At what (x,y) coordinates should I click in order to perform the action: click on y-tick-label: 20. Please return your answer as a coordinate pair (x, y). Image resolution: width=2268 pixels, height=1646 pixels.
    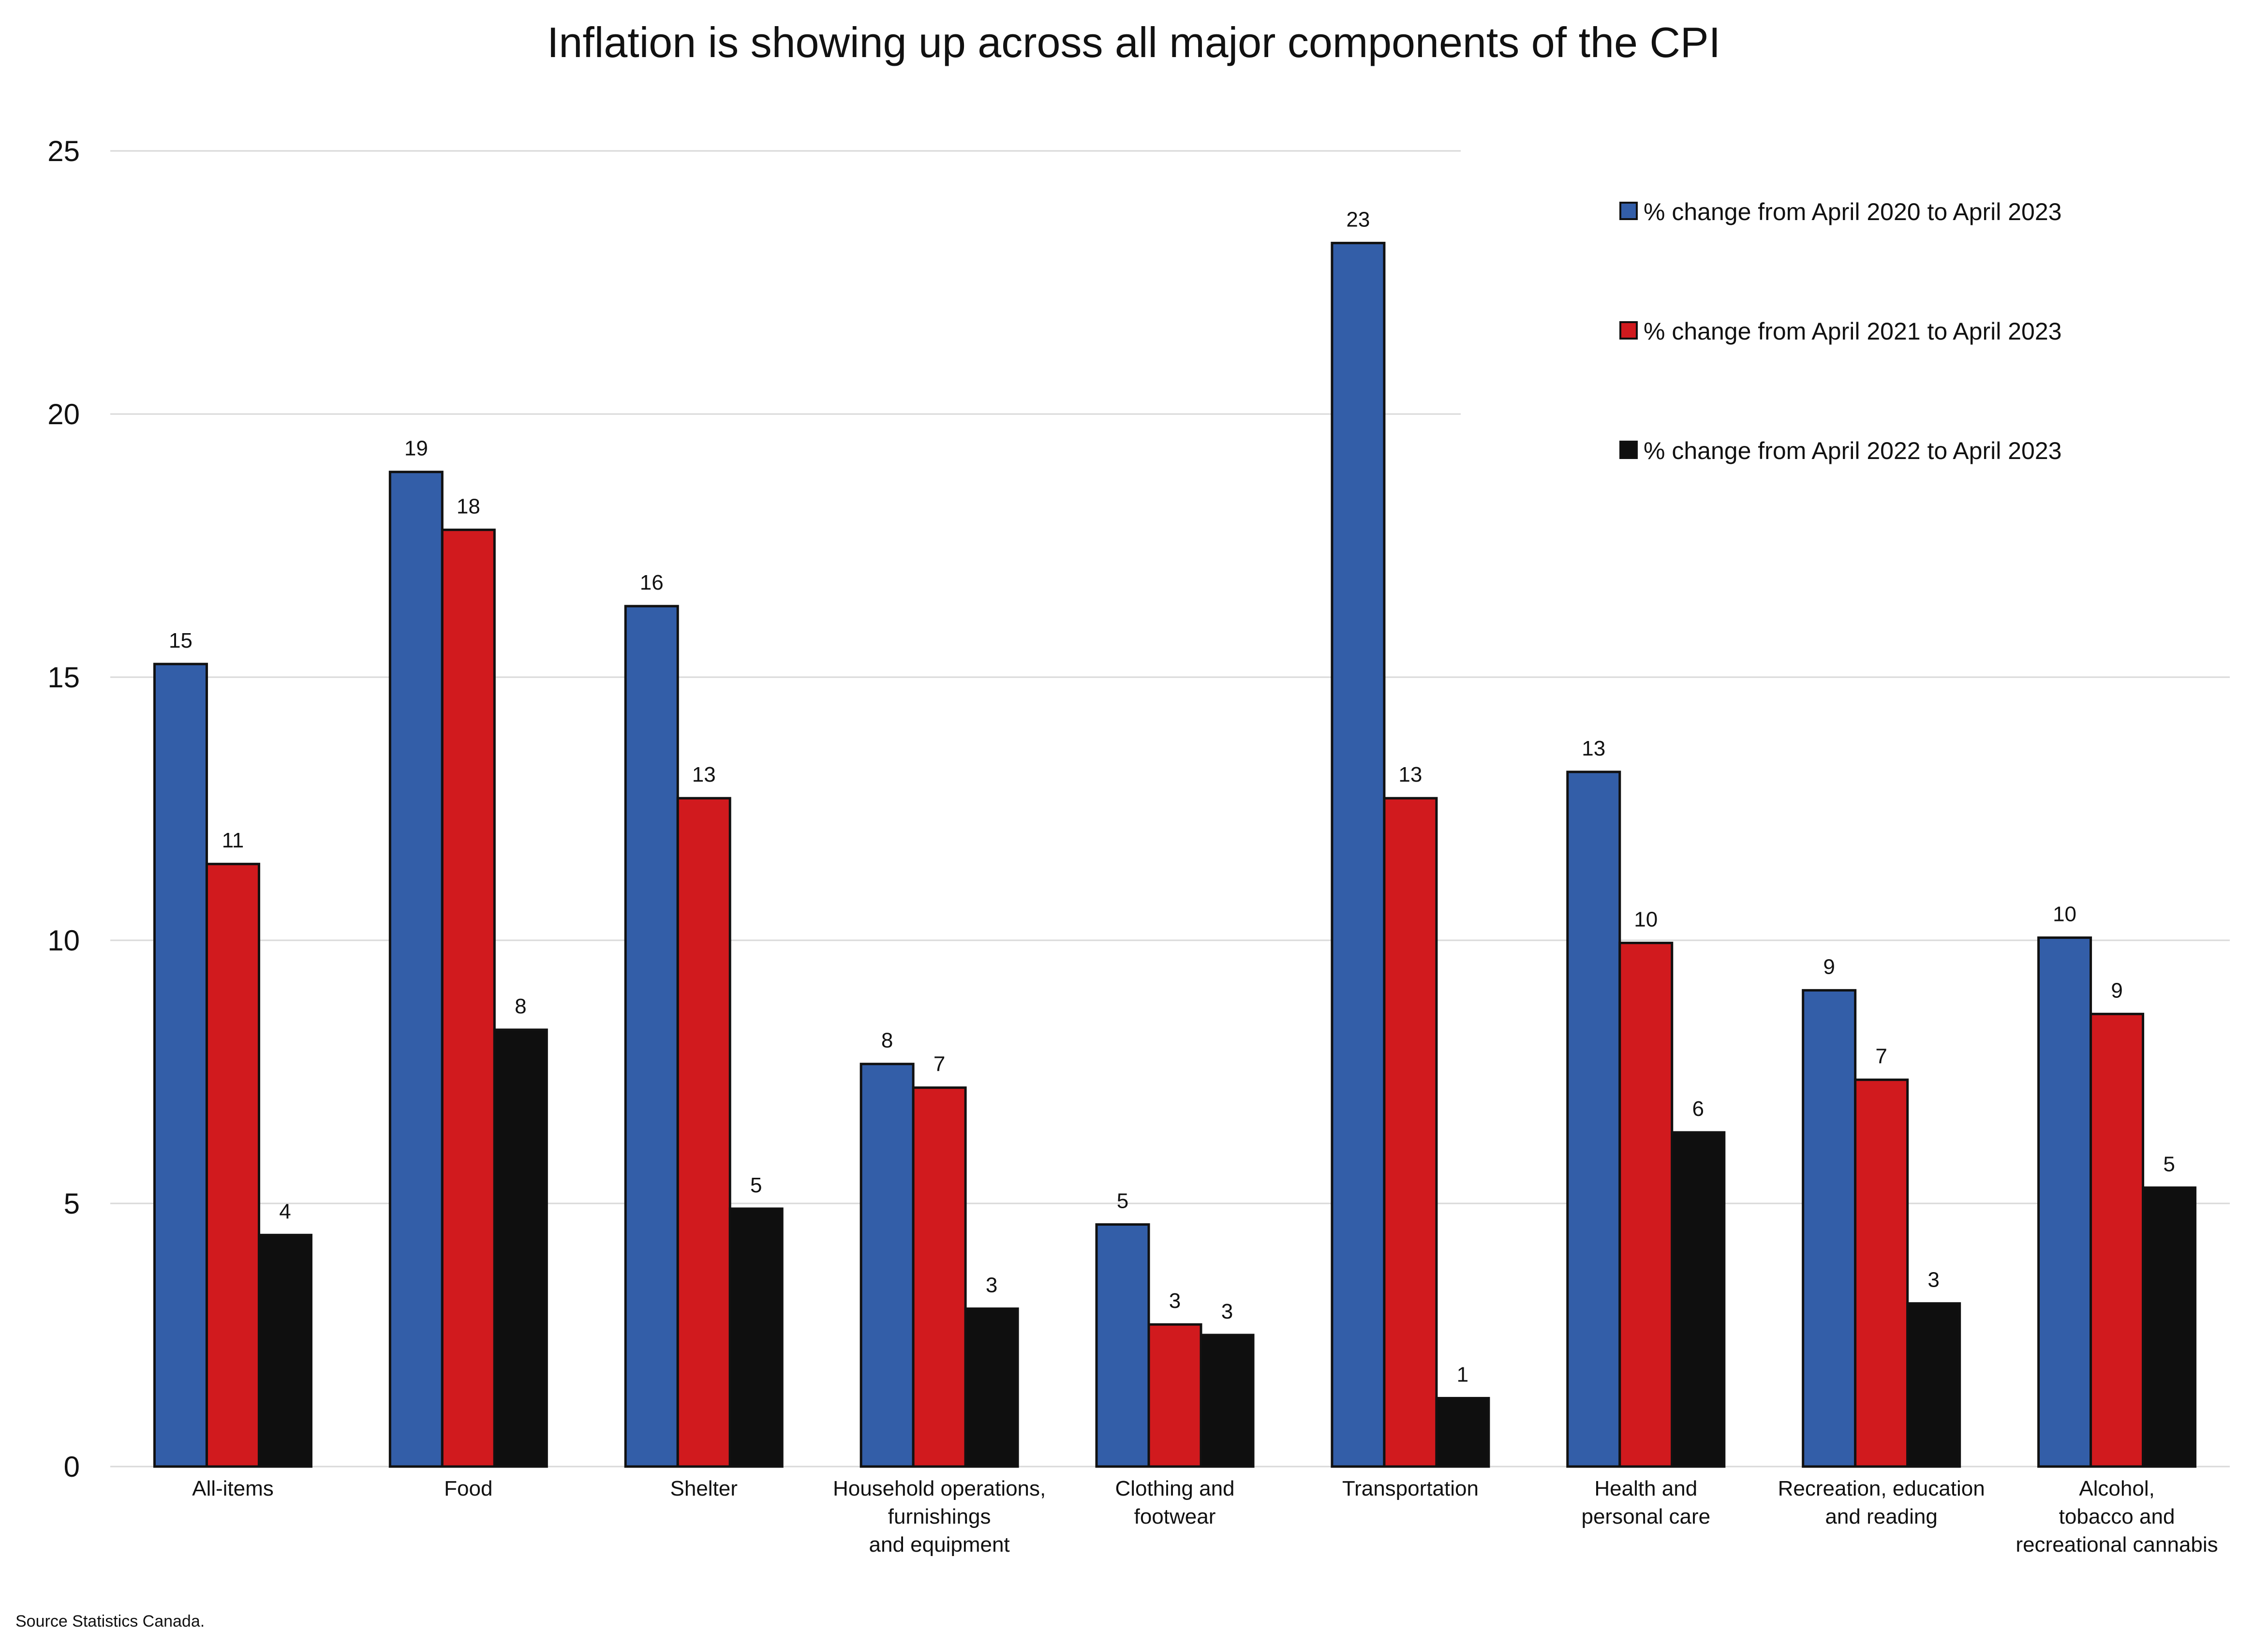
    Looking at the image, I should click on (64, 414).